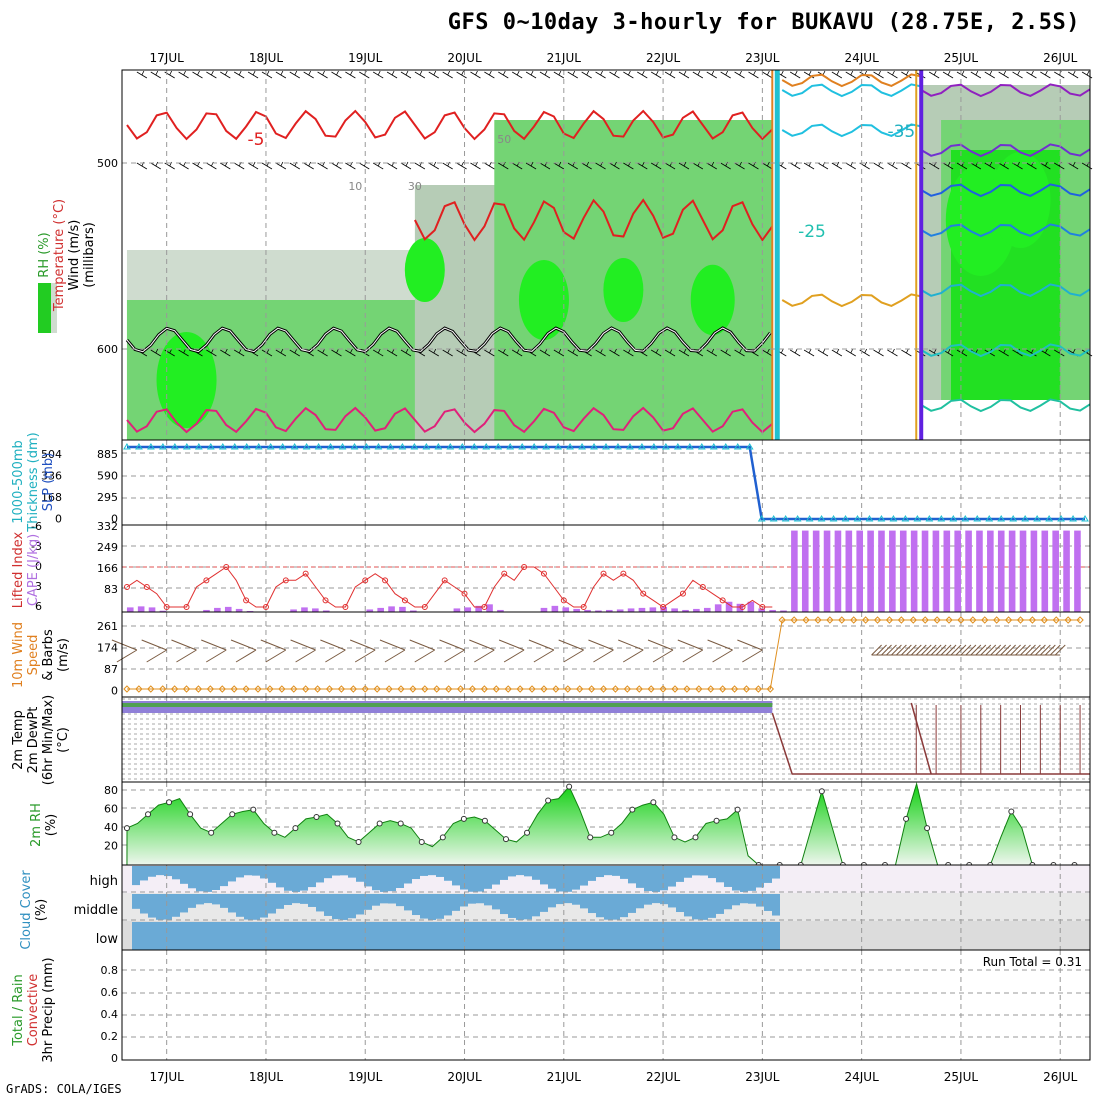 The height and width of the screenshot is (1100, 1100). Describe the element at coordinates (36, 546) in the screenshot. I see `ytick-label: -3` at that location.